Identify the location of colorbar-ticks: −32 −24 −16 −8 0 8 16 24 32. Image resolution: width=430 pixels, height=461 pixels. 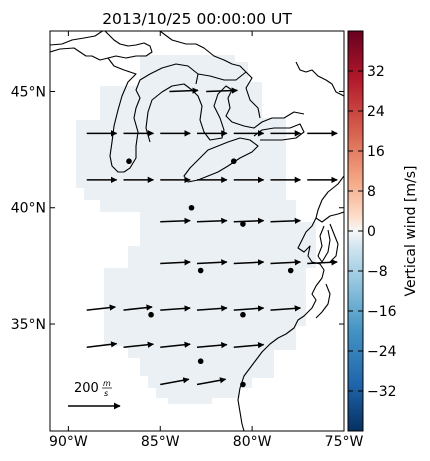
(372, 232).